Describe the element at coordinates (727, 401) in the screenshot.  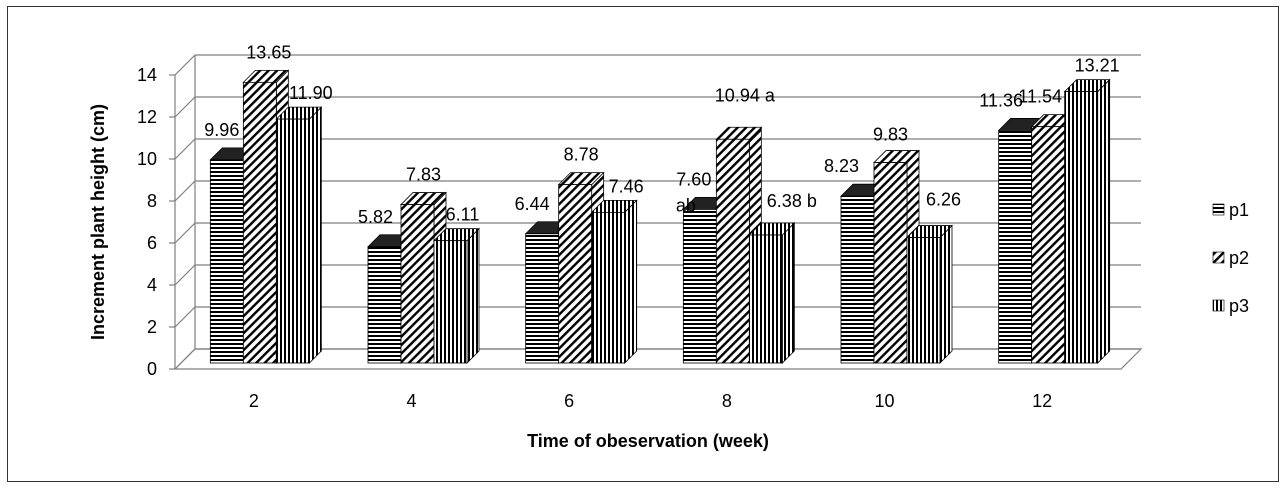
I see `x-tick-label: 8` at that location.